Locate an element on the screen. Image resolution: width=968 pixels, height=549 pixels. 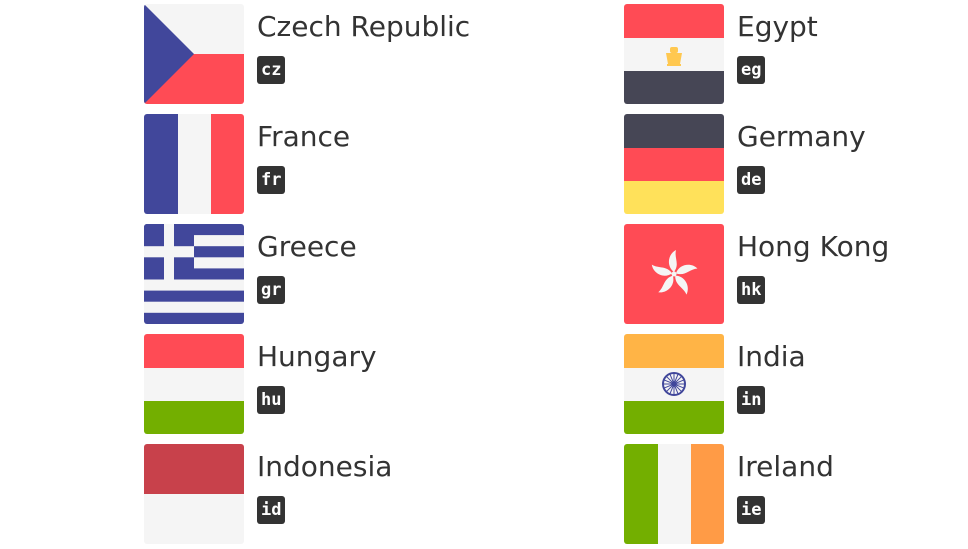
country-name: Czech Republic is located at coordinates (364, 26).